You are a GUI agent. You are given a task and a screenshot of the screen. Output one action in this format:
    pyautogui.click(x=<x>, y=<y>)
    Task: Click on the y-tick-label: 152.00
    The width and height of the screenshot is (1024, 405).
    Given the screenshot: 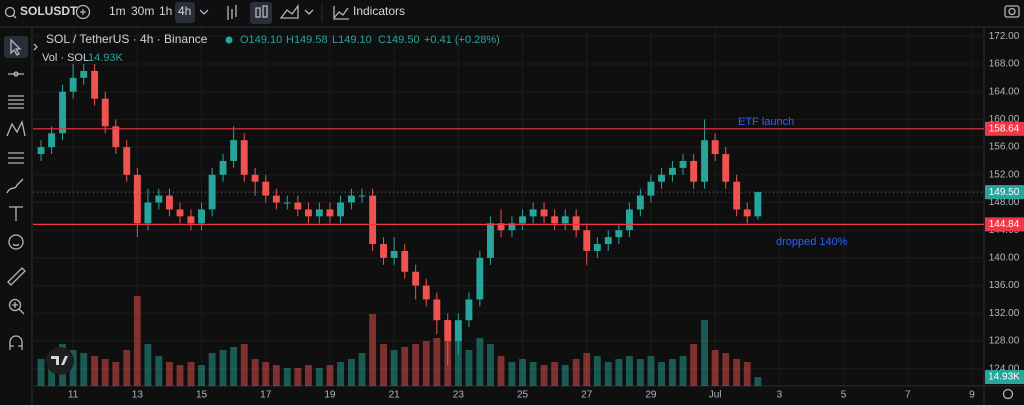 What is the action you would take?
    pyautogui.click(x=1004, y=174)
    